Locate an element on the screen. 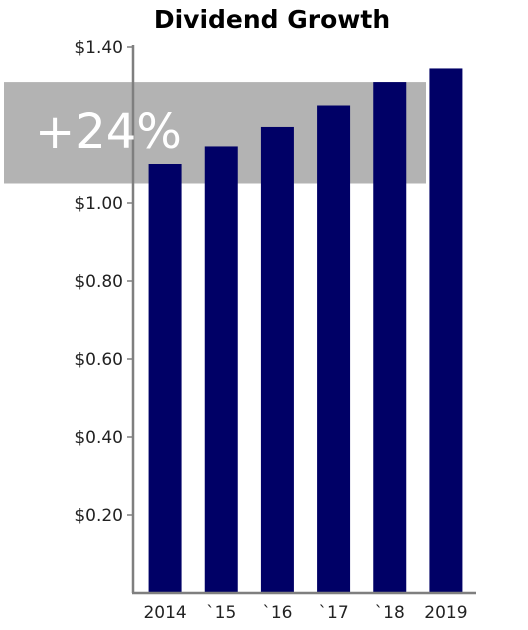  x-tick-label: 2019 is located at coordinates (445, 613).